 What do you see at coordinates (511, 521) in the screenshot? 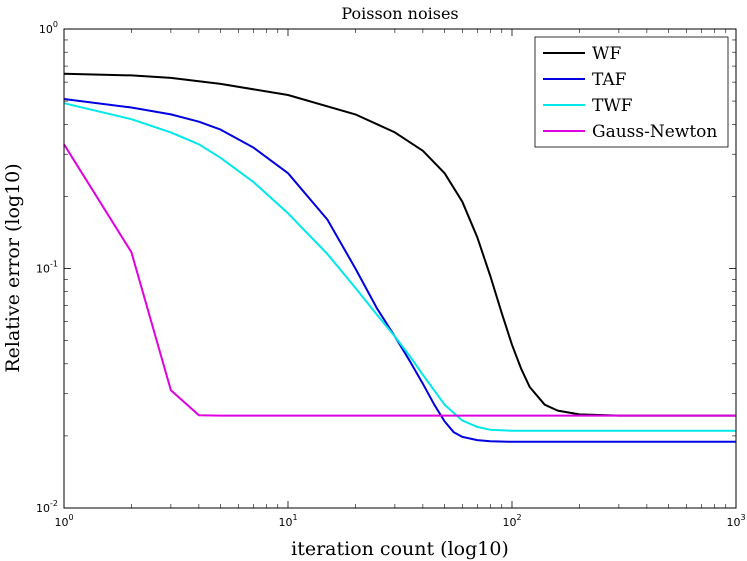
I see `x-tick-label: 10²` at bounding box center [511, 521].